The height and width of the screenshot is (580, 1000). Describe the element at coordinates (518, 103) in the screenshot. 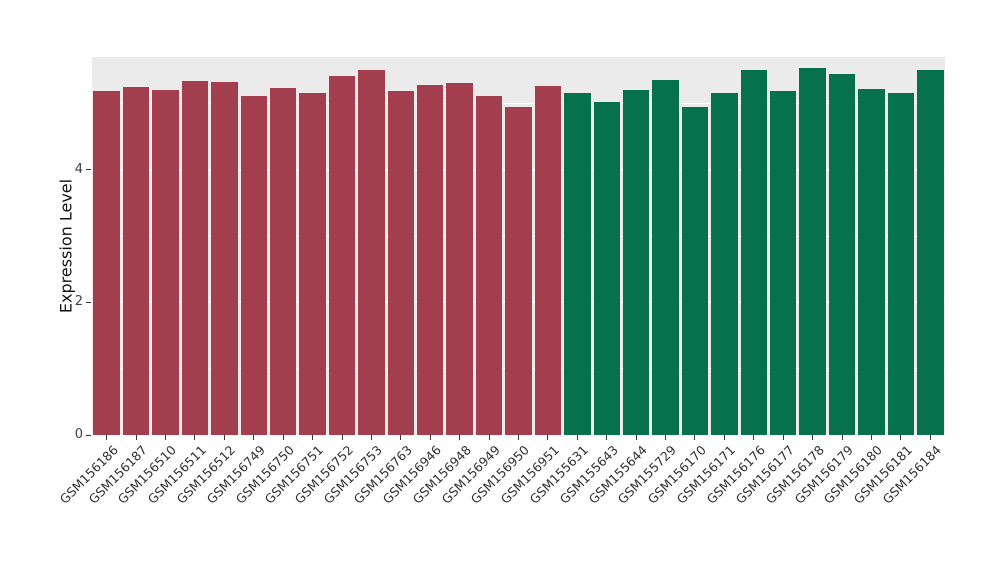

I see `minor-gridline` at that location.